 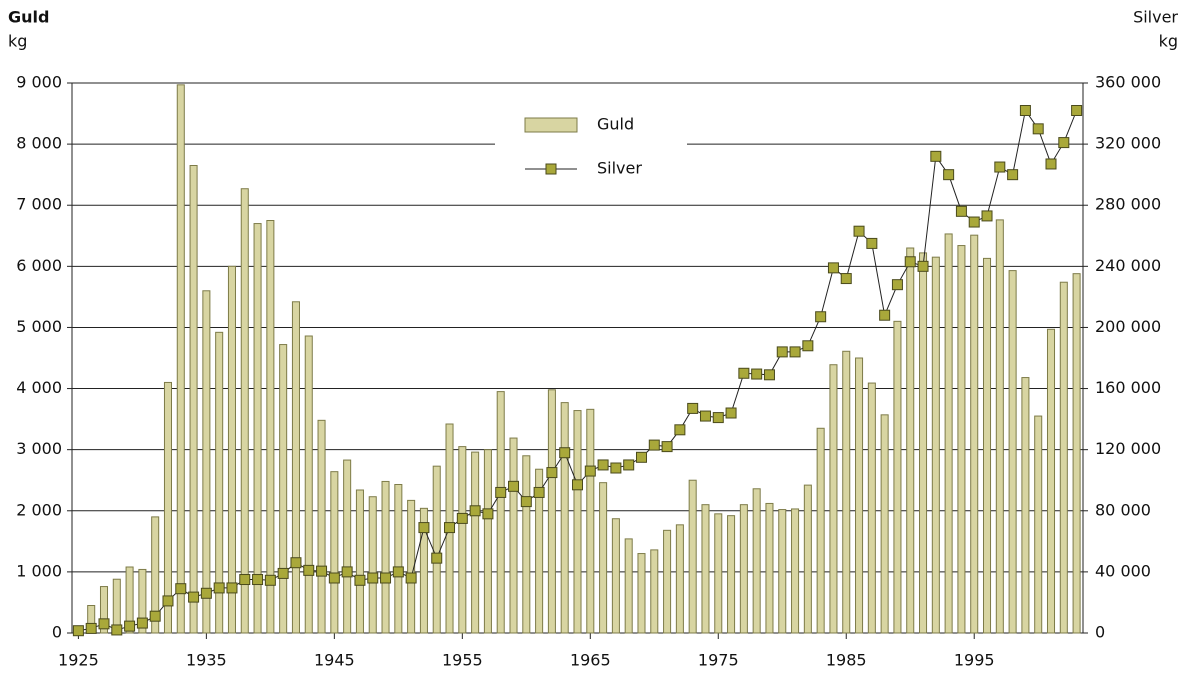 I want to click on y2-tick-label: 200 000, so click(x=1128, y=326).